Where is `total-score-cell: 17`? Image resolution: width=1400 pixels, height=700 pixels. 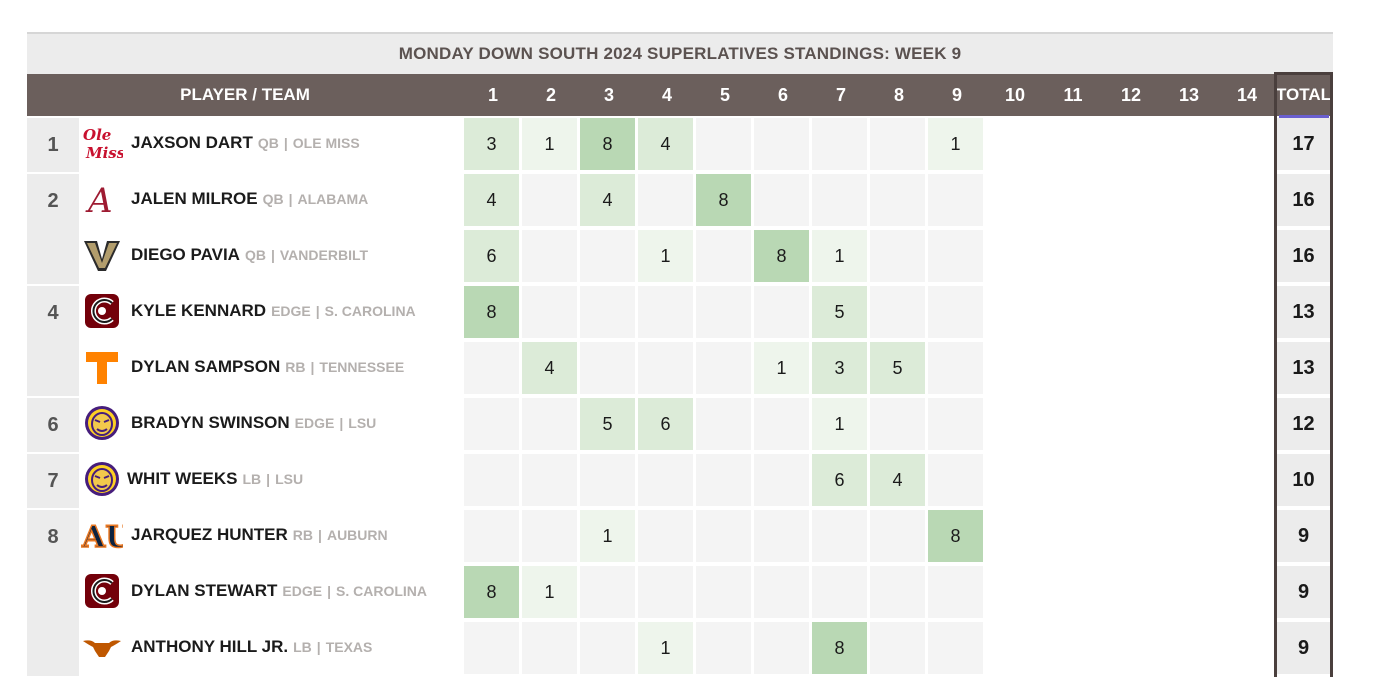
total-score-cell: 17 is located at coordinates (1303, 144).